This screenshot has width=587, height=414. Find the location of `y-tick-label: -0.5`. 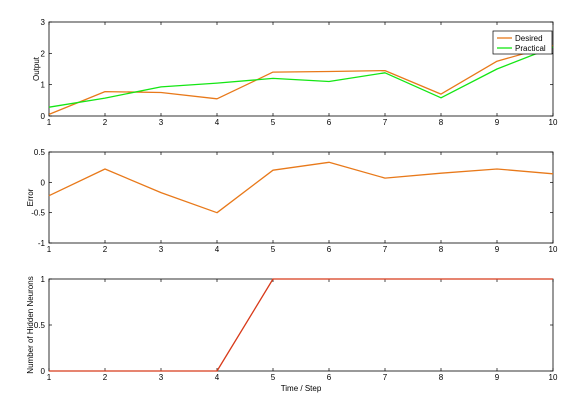

y-tick-label: -0.5 is located at coordinates (38, 213).